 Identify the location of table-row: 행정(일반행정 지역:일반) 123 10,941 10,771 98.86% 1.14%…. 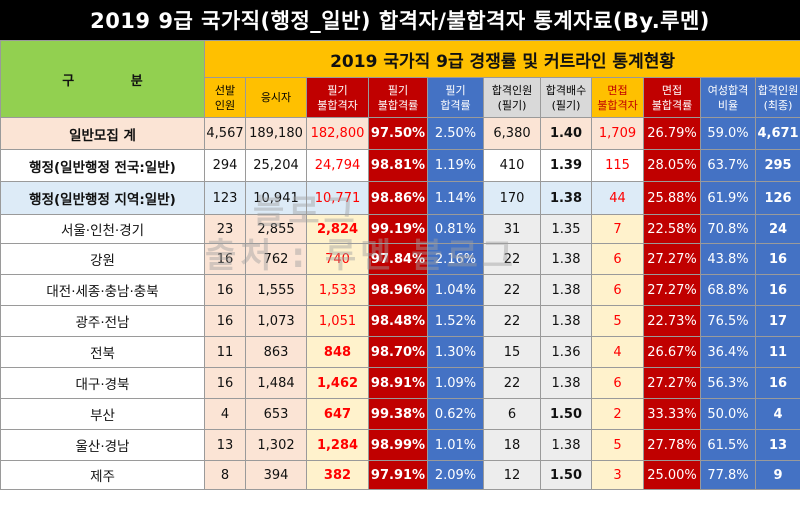
(400, 198).